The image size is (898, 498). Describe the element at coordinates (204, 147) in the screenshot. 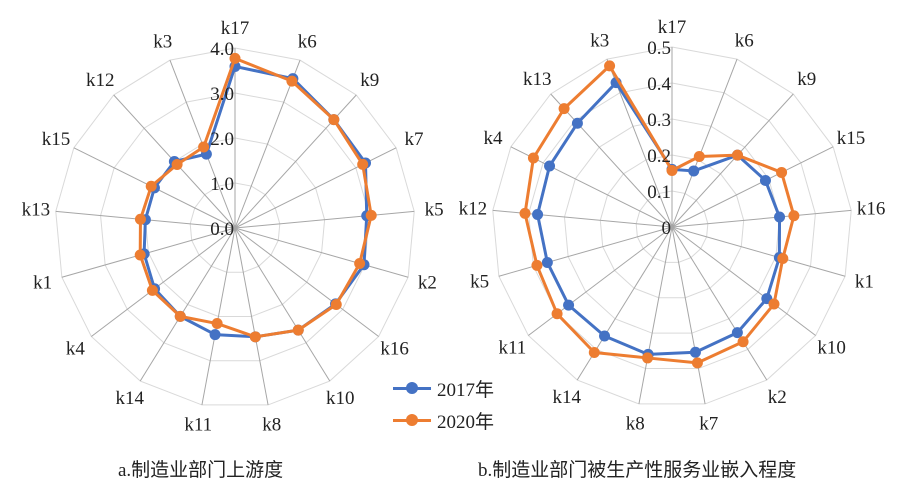

I see `data-point-k3` at that location.